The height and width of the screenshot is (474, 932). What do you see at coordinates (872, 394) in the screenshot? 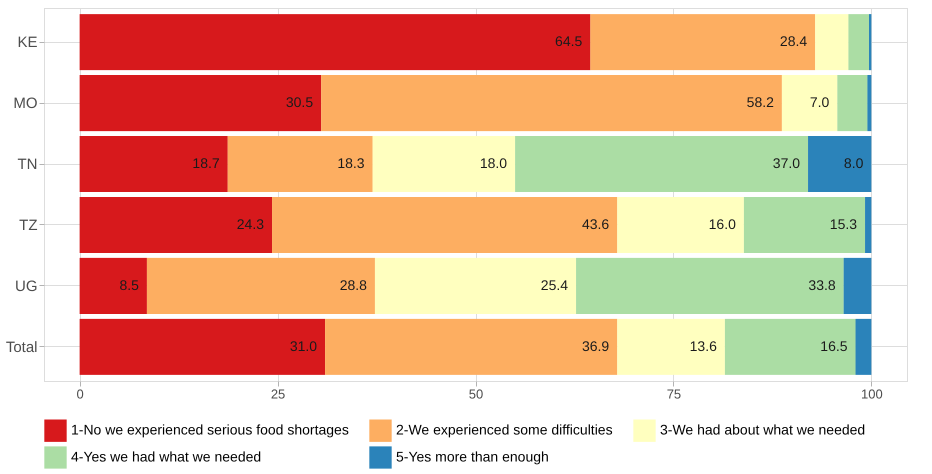
I see `x-tick-label: 100` at bounding box center [872, 394].